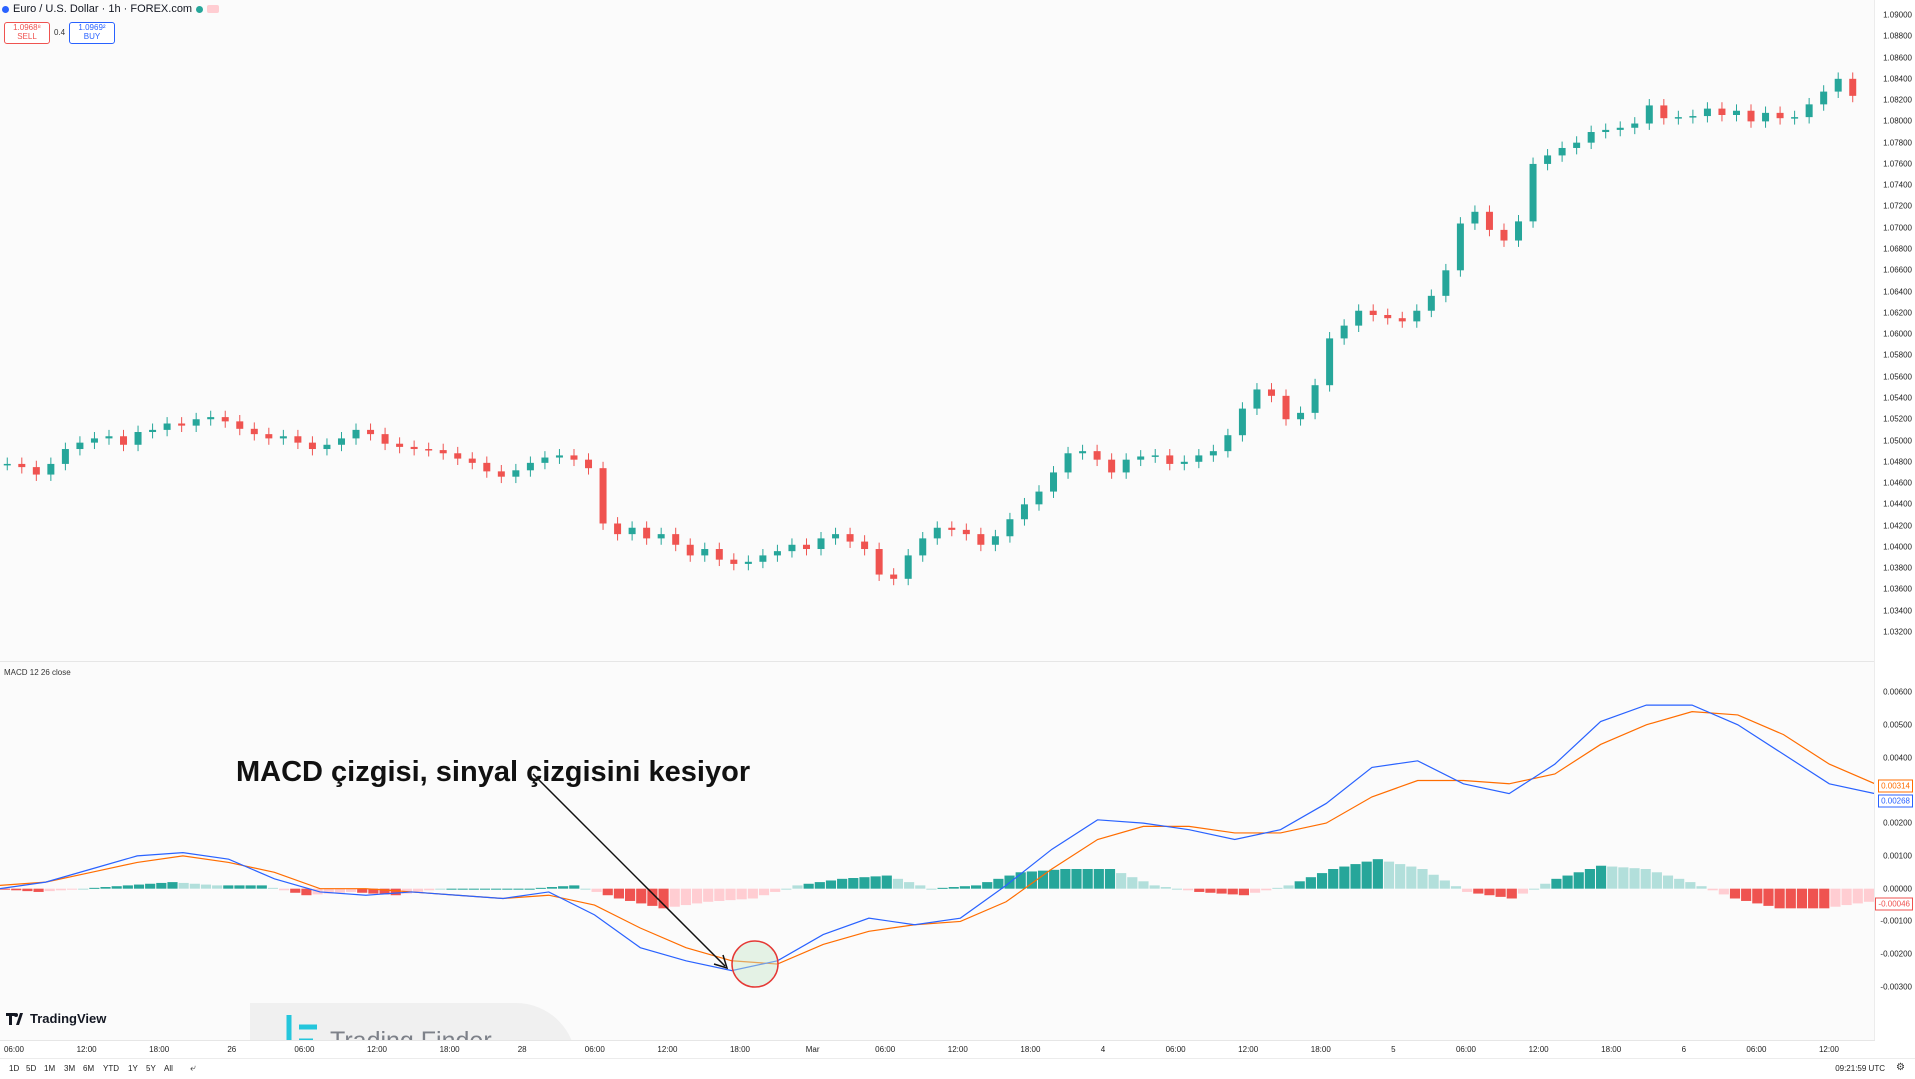 Image resolution: width=1915 pixels, height=1079 pixels. Describe the element at coordinates (14, 1068) in the screenshot. I see `range-button-1d: 1D` at that location.